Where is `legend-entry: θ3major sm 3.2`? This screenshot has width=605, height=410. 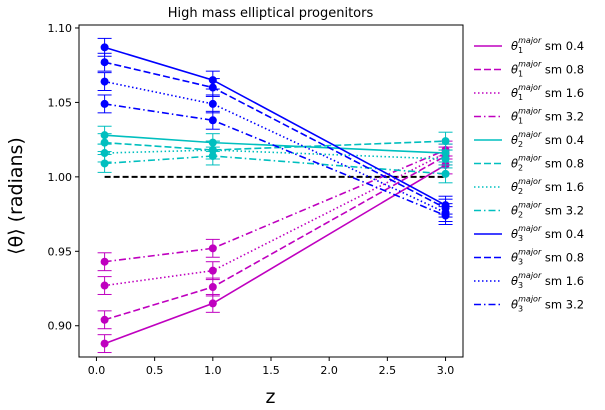 legend-entry: θ3major sm 3.2 is located at coordinates (529, 304).